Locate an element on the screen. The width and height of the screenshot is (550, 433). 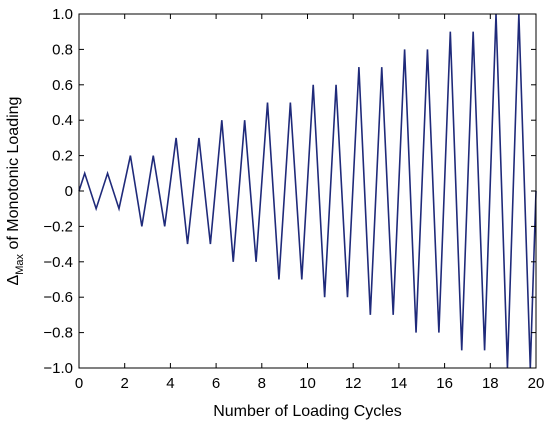
y-axis-label-subscript: Max is located at coordinates (20, 263).